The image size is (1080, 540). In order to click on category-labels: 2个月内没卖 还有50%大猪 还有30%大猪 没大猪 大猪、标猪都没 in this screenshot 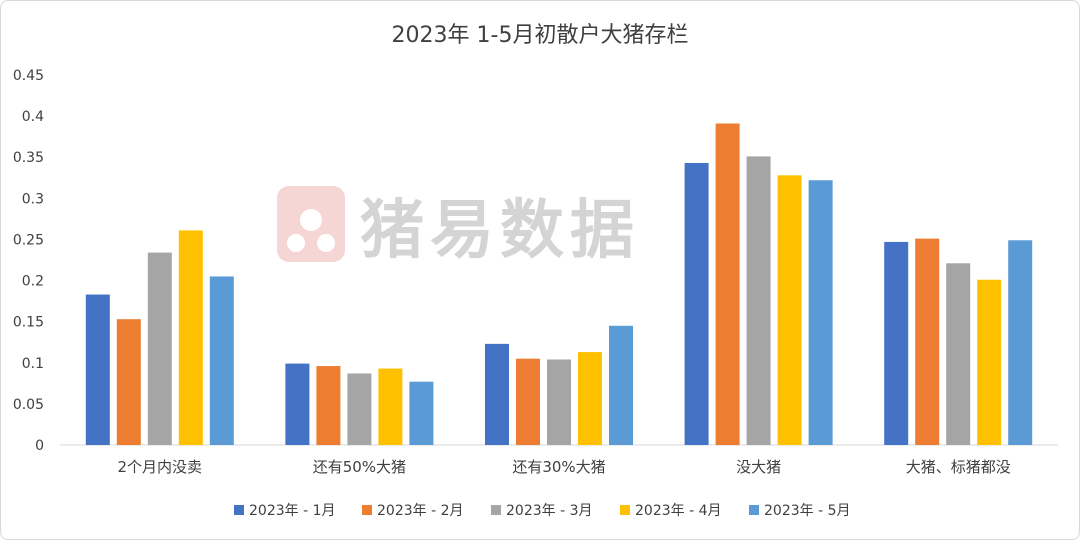, I will do `click(564, 467)`.